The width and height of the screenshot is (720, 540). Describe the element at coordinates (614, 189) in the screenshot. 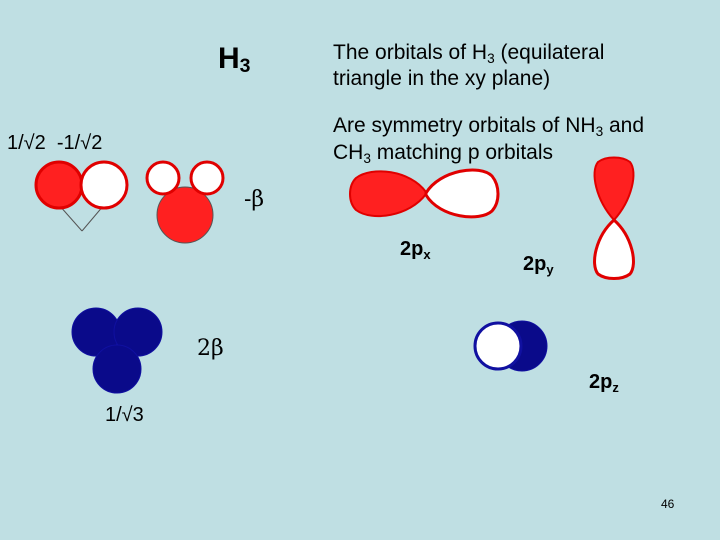

I see `py-lobe-positive` at that location.